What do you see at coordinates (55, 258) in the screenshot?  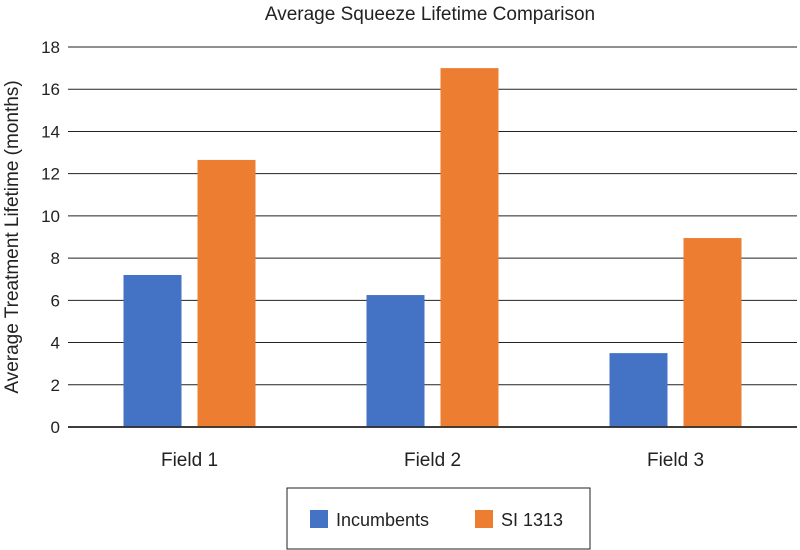 I see `y-tick-label-8: 8` at bounding box center [55, 258].